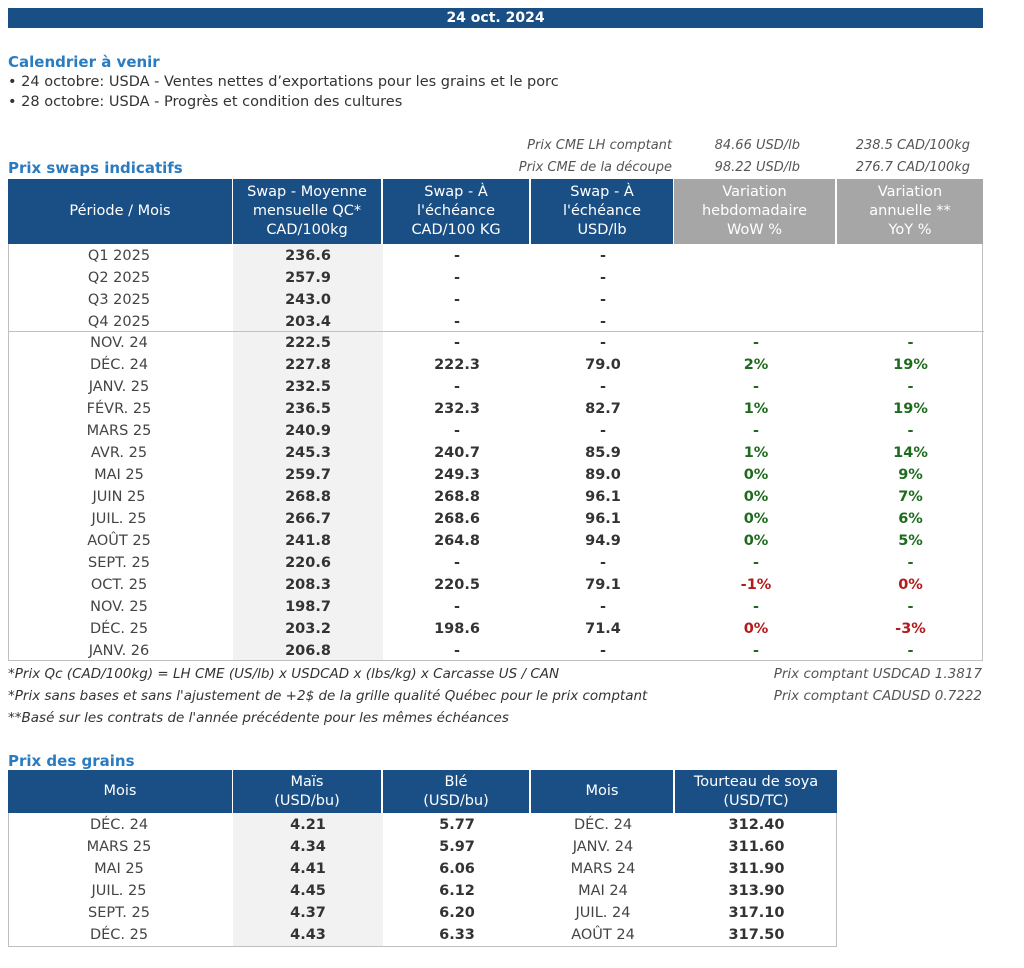 Image resolution: width=1024 pixels, height=968 pixels. What do you see at coordinates (602, 211) in the screenshot?
I see `header-echeance-usd: Swap - À l'échéance USD/lb` at bounding box center [602, 211].